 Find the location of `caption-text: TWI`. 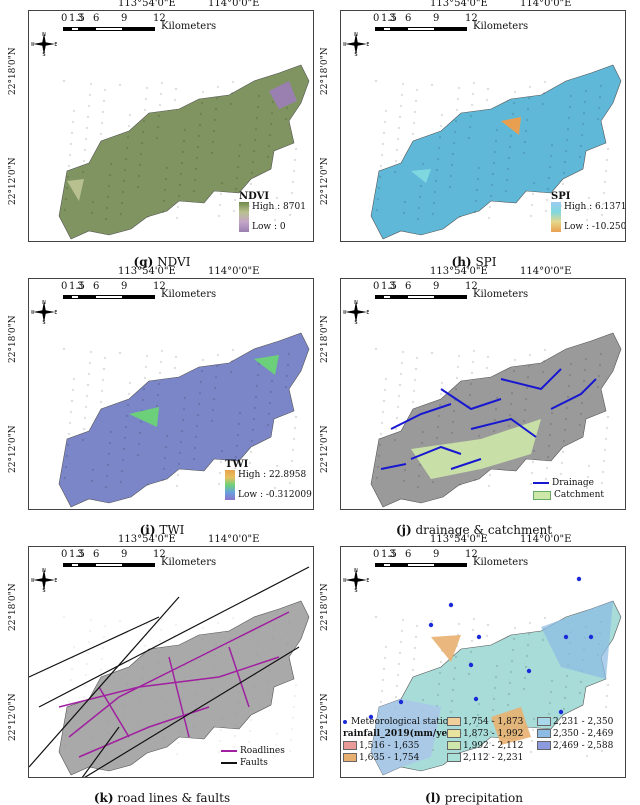

caption-text: TWI is located at coordinates (172, 530).